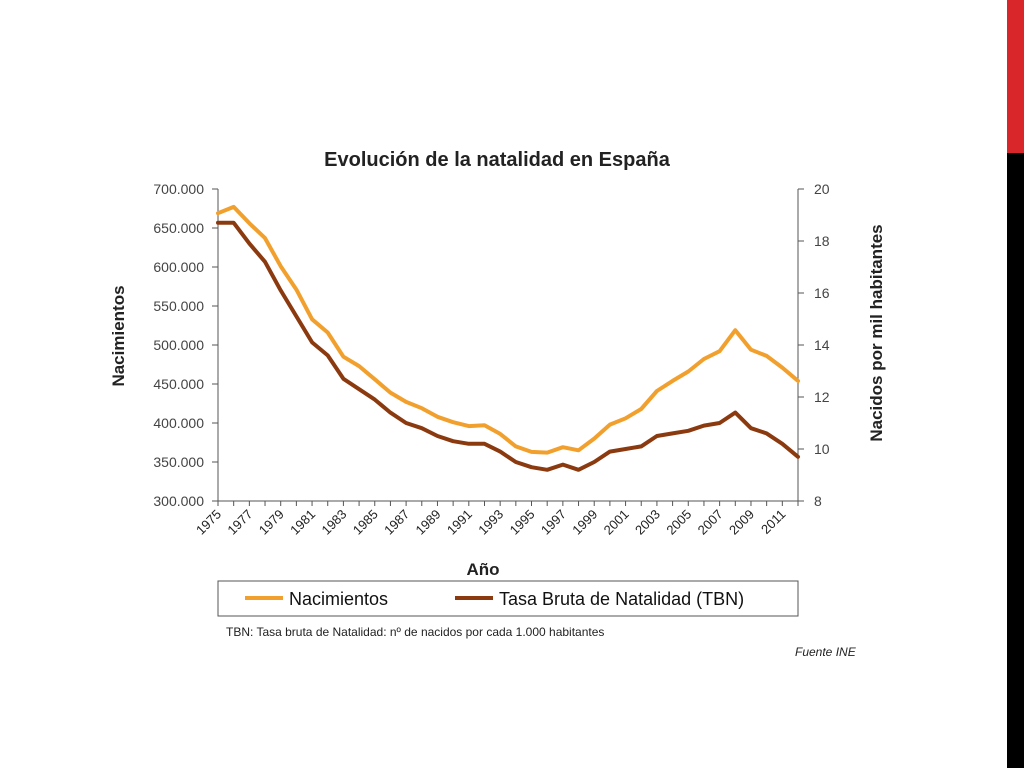 The image size is (1024, 768). Describe the element at coordinates (178, 306) in the screenshot. I see `y-tick-label: 550.000` at that location.